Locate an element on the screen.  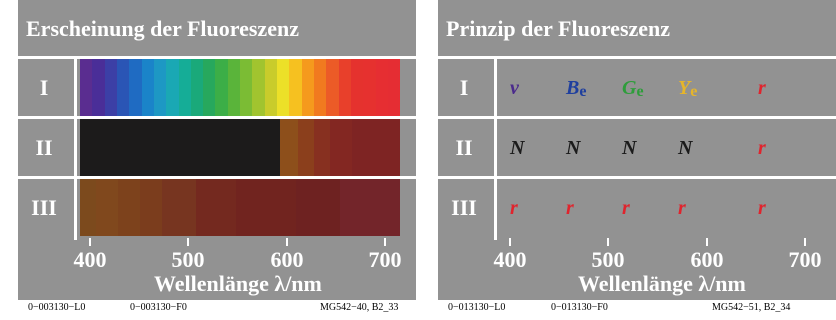
spectrum-bar-visible is located at coordinates (240, 87).